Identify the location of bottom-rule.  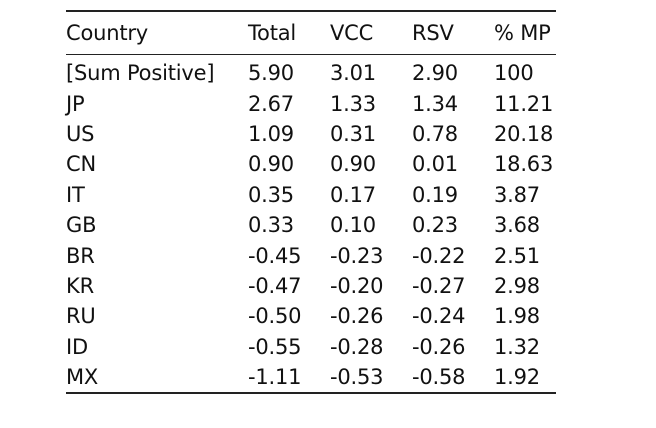
(311, 393).